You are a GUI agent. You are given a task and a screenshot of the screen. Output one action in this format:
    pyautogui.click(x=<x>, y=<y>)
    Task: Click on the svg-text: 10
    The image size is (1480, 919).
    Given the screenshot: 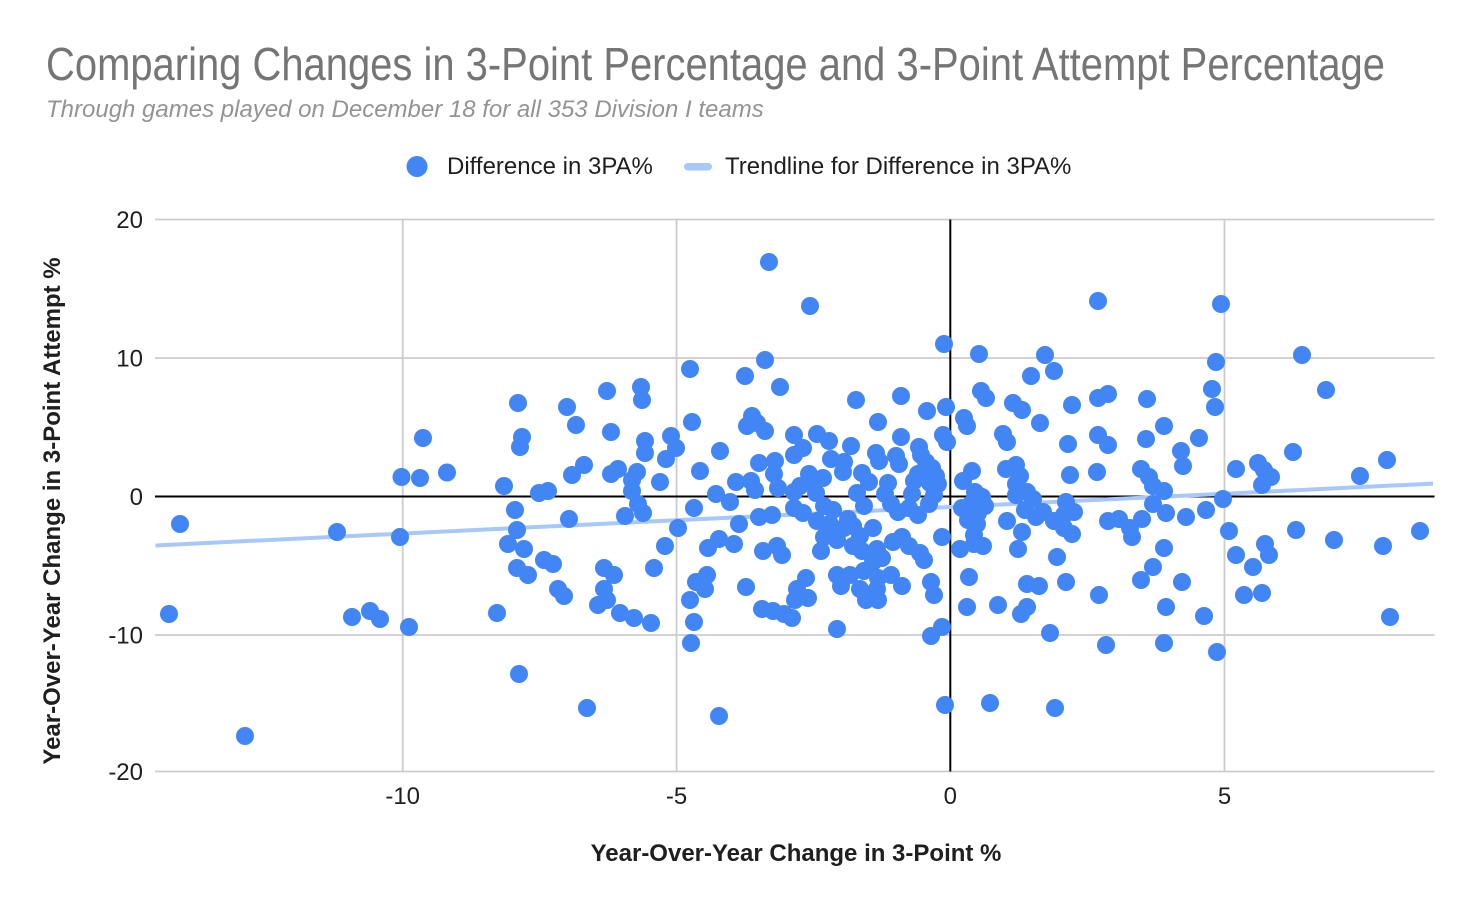 What is the action you would take?
    pyautogui.click(x=129, y=359)
    